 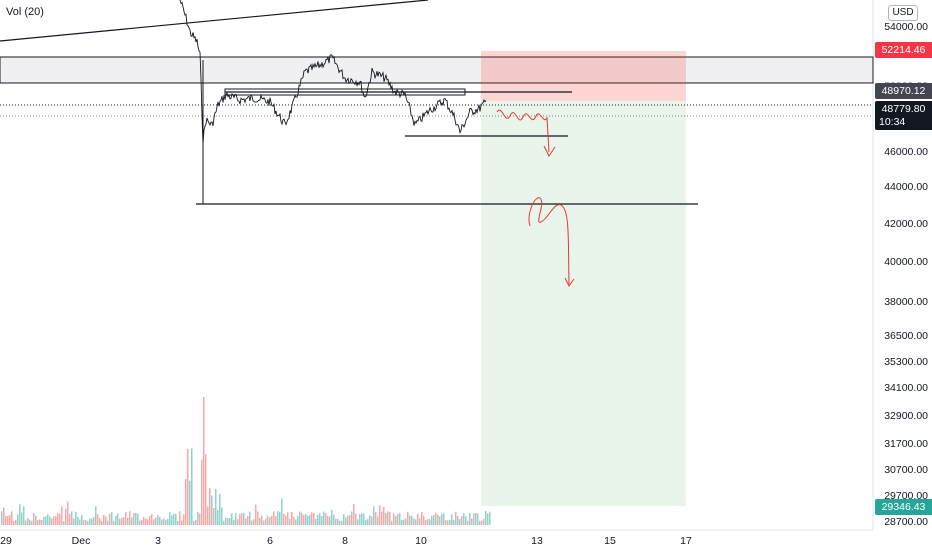 I want to click on stop-loss-zone, so click(x=583, y=76).